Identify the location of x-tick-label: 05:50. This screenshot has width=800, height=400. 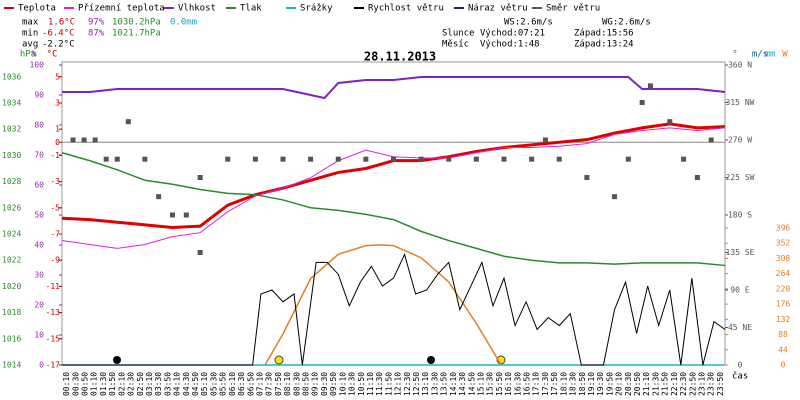
(223, 384).